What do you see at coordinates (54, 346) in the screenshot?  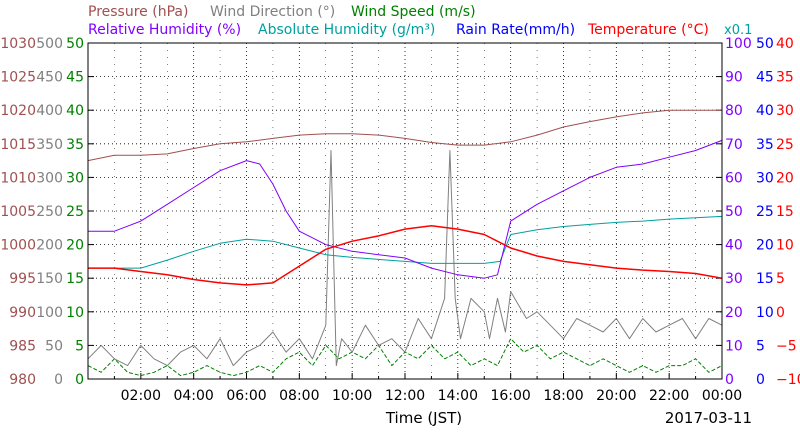 I see `wind-direction-tick-label: 50` at bounding box center [54, 346].